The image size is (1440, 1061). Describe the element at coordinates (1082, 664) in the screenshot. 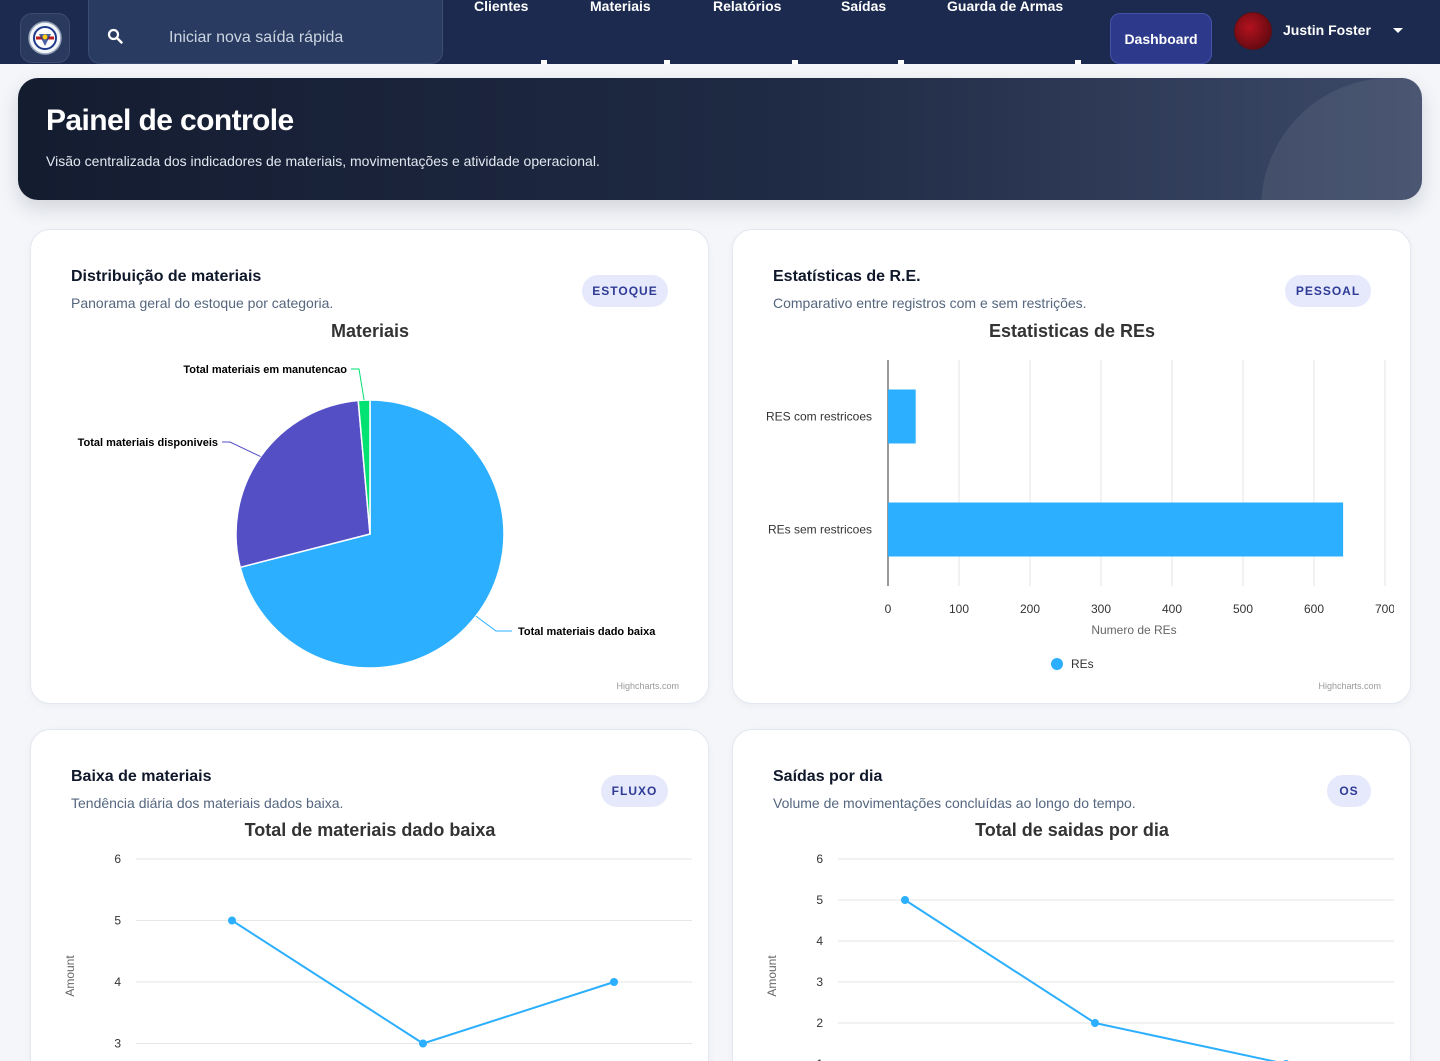

I see `legend-item-res: REs` at that location.